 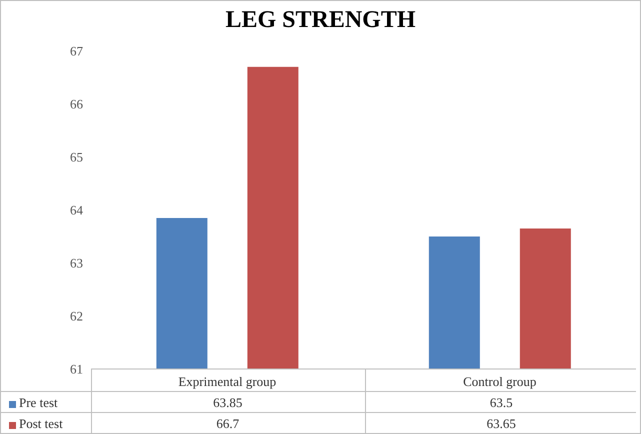 What do you see at coordinates (76, 157) in the screenshot?
I see `y-tick-label: 65` at bounding box center [76, 157].